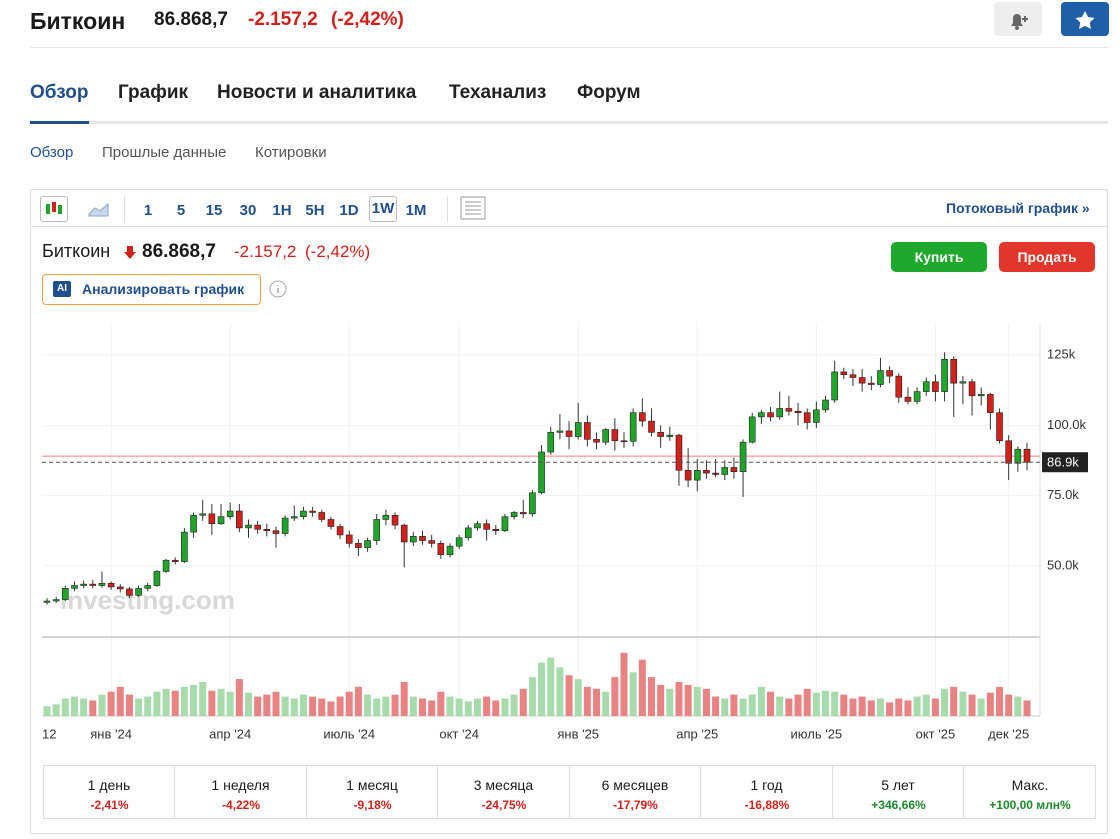 The height and width of the screenshot is (839, 1120). What do you see at coordinates (59, 92) in the screenshot?
I see `tab: Обзор` at bounding box center [59, 92].